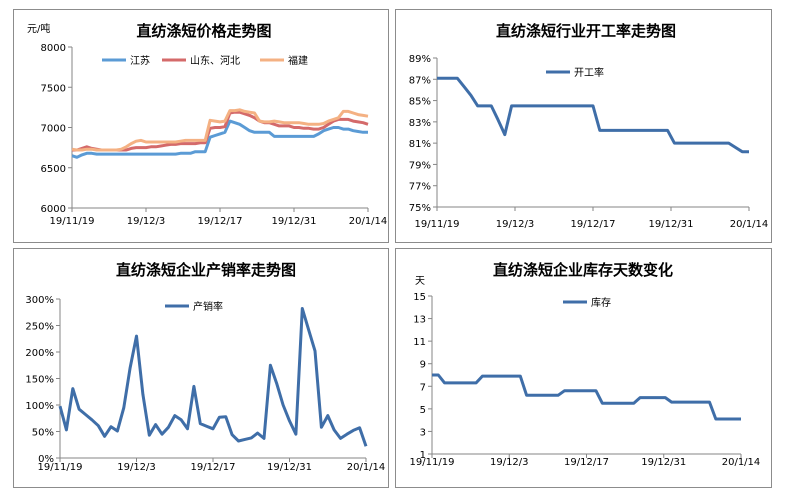 This screenshot has height=499, width=785. What do you see at coordinates (43, 433) in the screenshot?
I see `y-tick-label: 50%` at bounding box center [43, 433].